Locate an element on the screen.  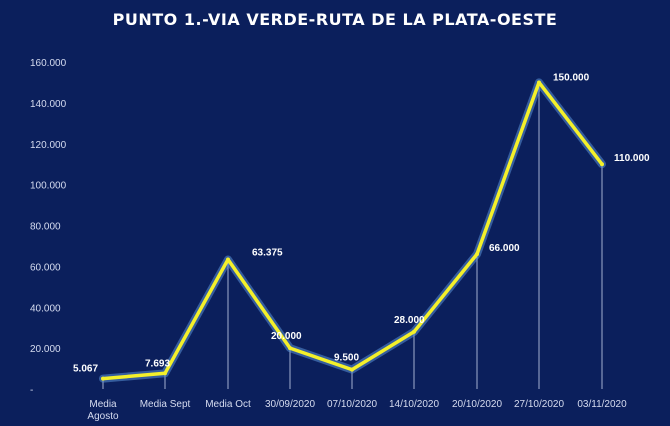
x-tick-label: 27/10/2020 is located at coordinates (539, 404).